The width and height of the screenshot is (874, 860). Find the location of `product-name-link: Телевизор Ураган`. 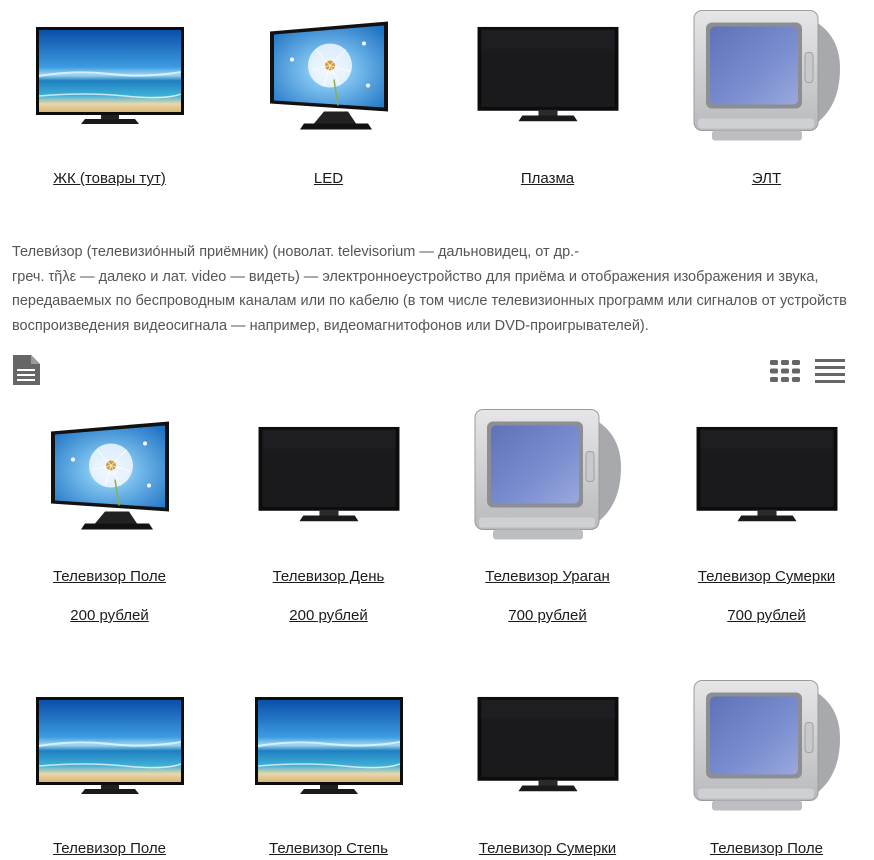

product-name-link: Телевизор Ураган is located at coordinates (547, 576).